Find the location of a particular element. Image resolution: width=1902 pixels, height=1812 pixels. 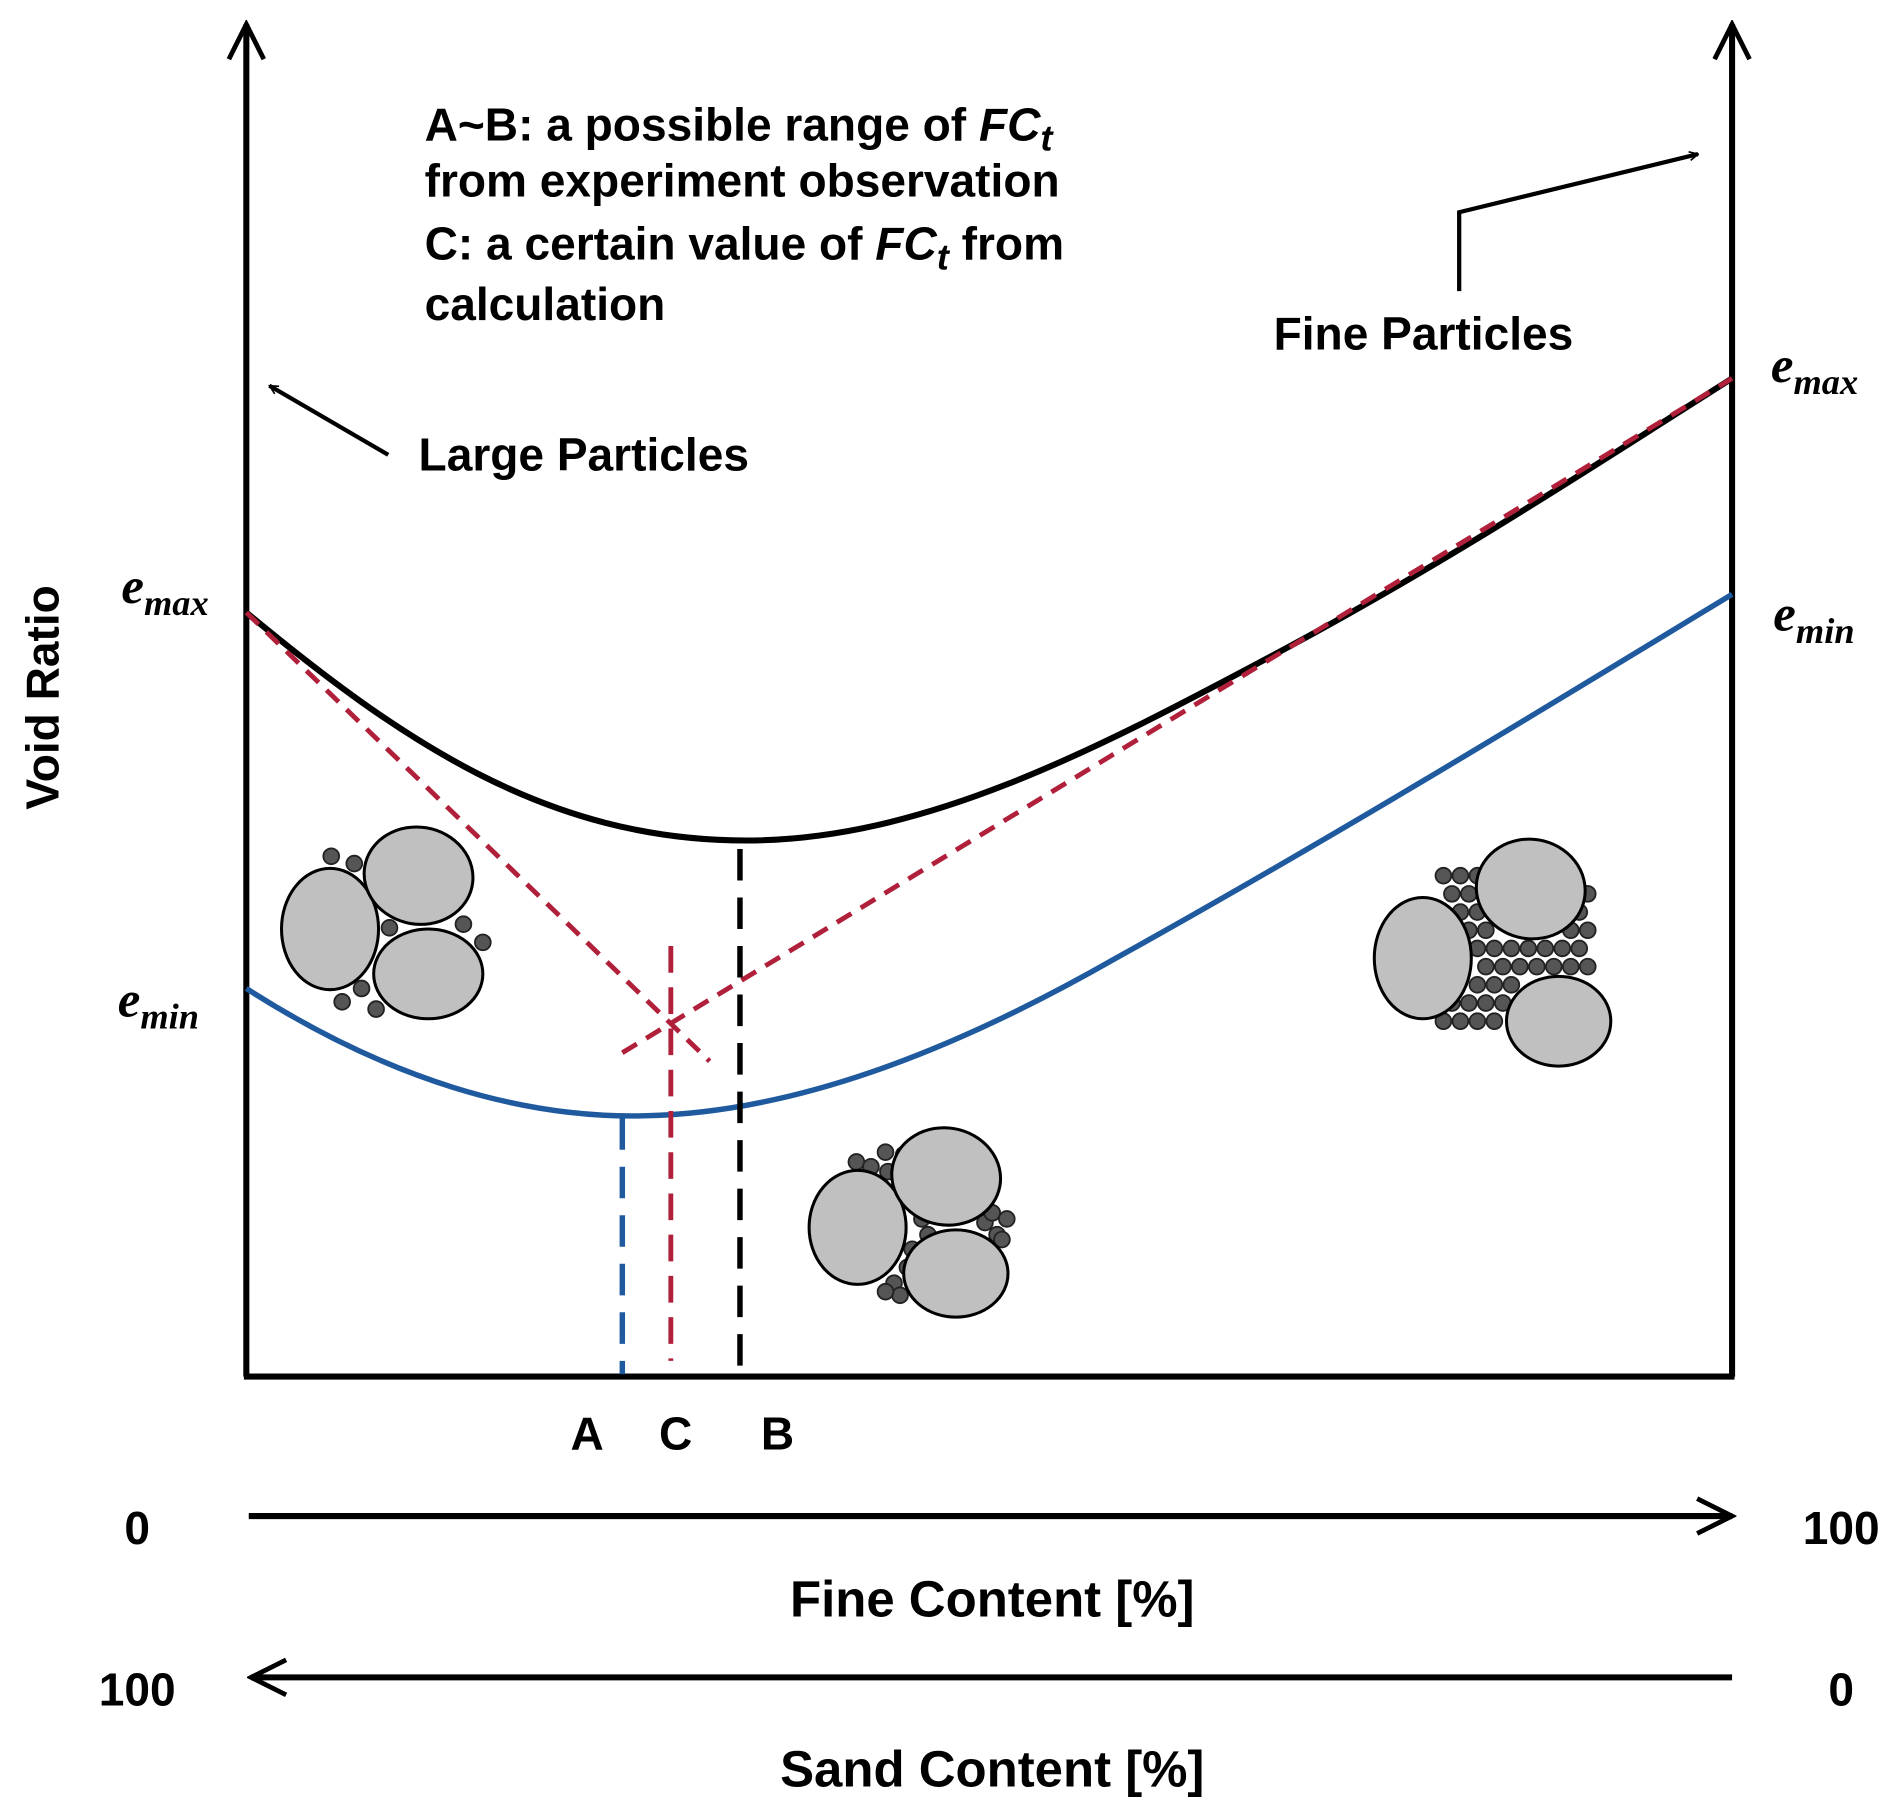

annotation-line: C: a certain value of FCt from is located at coordinates (744, 248).